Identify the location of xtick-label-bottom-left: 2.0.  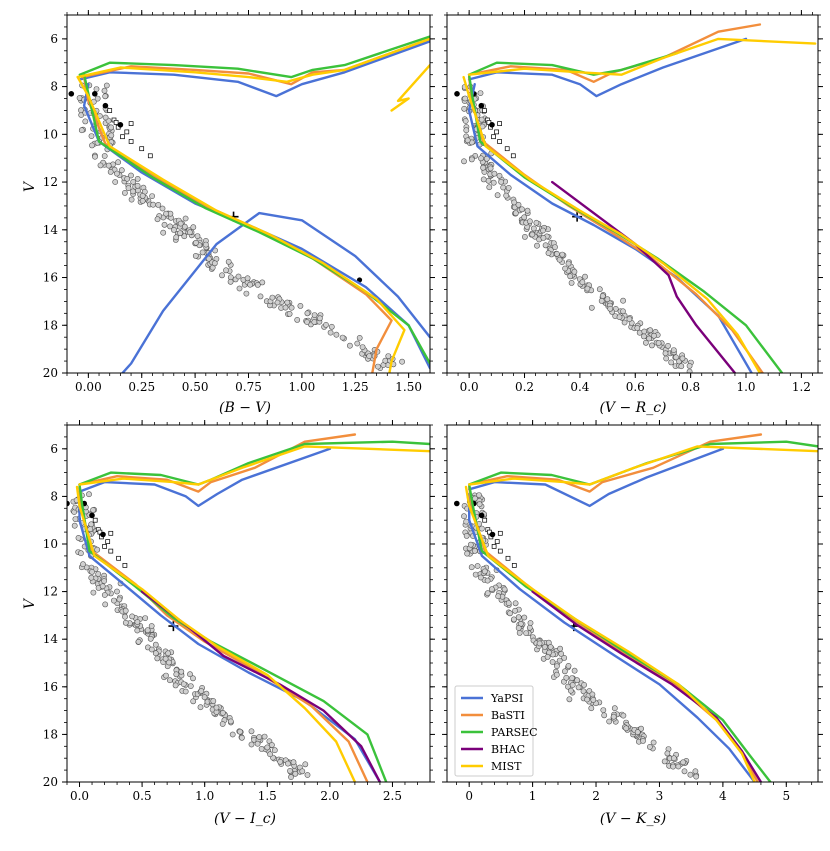
(329, 796).